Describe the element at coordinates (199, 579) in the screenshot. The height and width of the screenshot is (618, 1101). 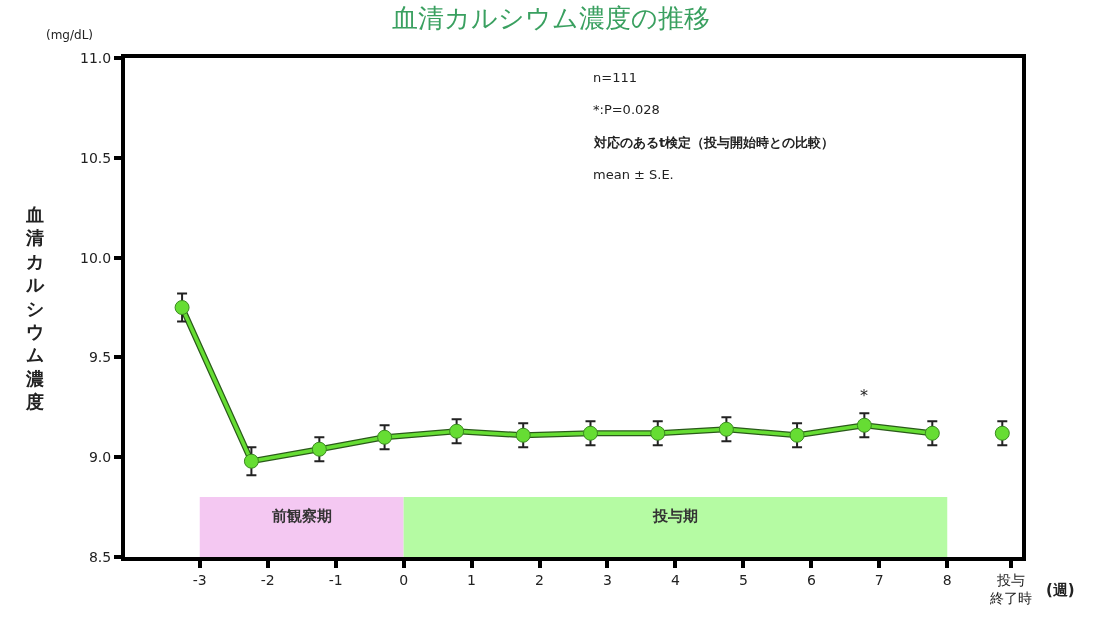
I see `x-tick-label: -3` at that location.